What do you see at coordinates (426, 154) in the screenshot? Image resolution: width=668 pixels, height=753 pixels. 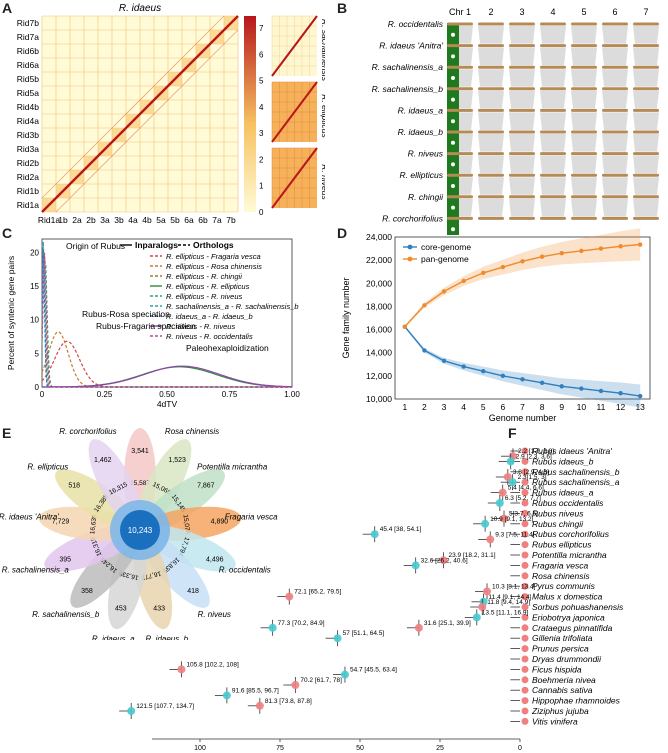 I see `genome-label: R. niveus` at bounding box center [426, 154].